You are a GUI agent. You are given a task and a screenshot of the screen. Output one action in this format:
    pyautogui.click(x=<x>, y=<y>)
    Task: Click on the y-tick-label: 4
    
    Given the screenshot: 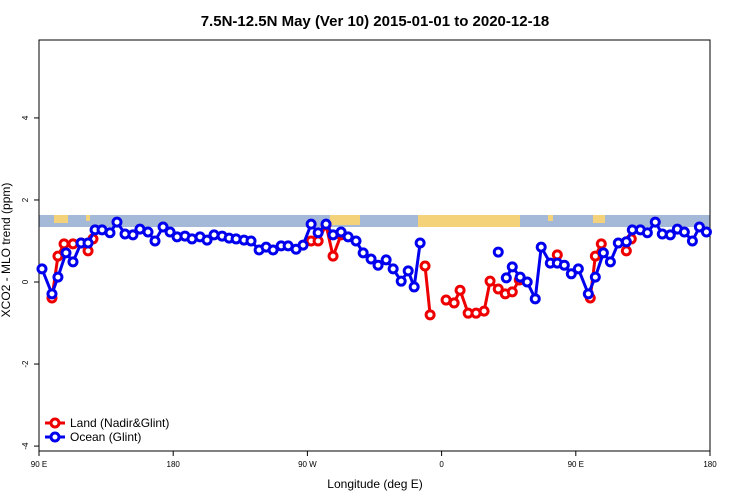 What is the action you would take?
    pyautogui.click(x=25, y=117)
    